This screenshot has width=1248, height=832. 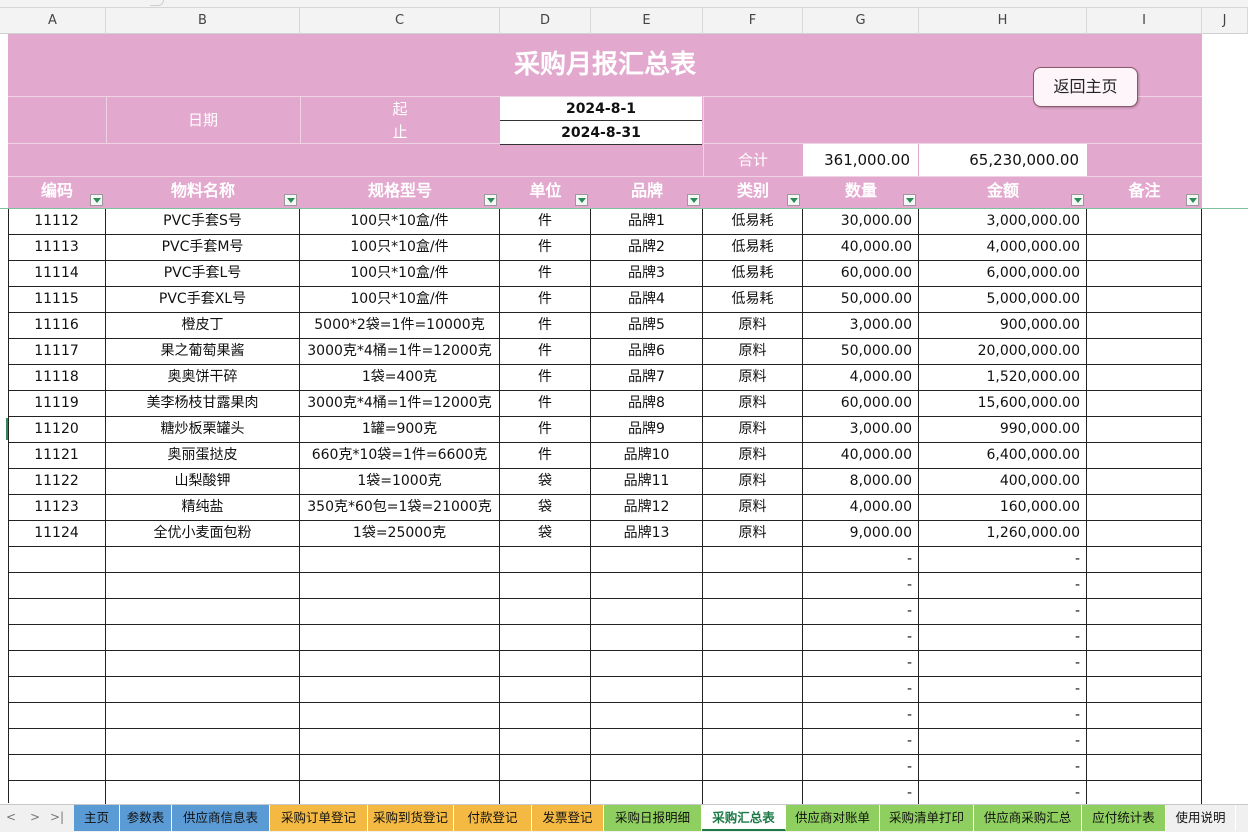 I want to click on cell-code: 11123, so click(x=57, y=507).